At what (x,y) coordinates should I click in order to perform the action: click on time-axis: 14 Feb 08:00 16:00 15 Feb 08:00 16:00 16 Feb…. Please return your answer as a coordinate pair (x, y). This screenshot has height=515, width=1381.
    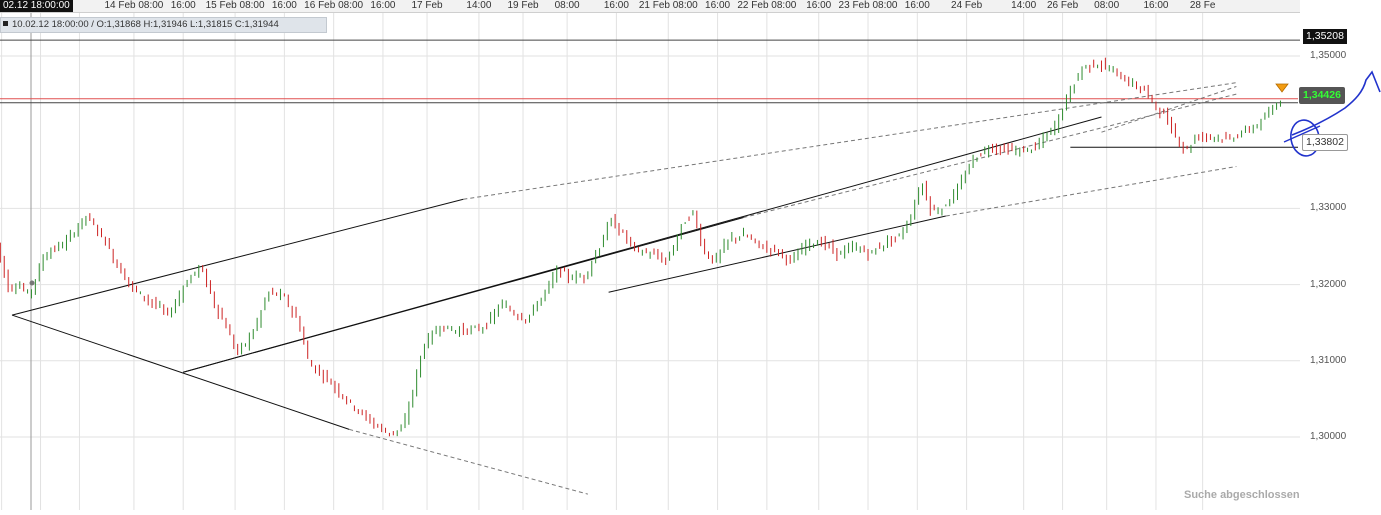
    Looking at the image, I should click on (650, 6).